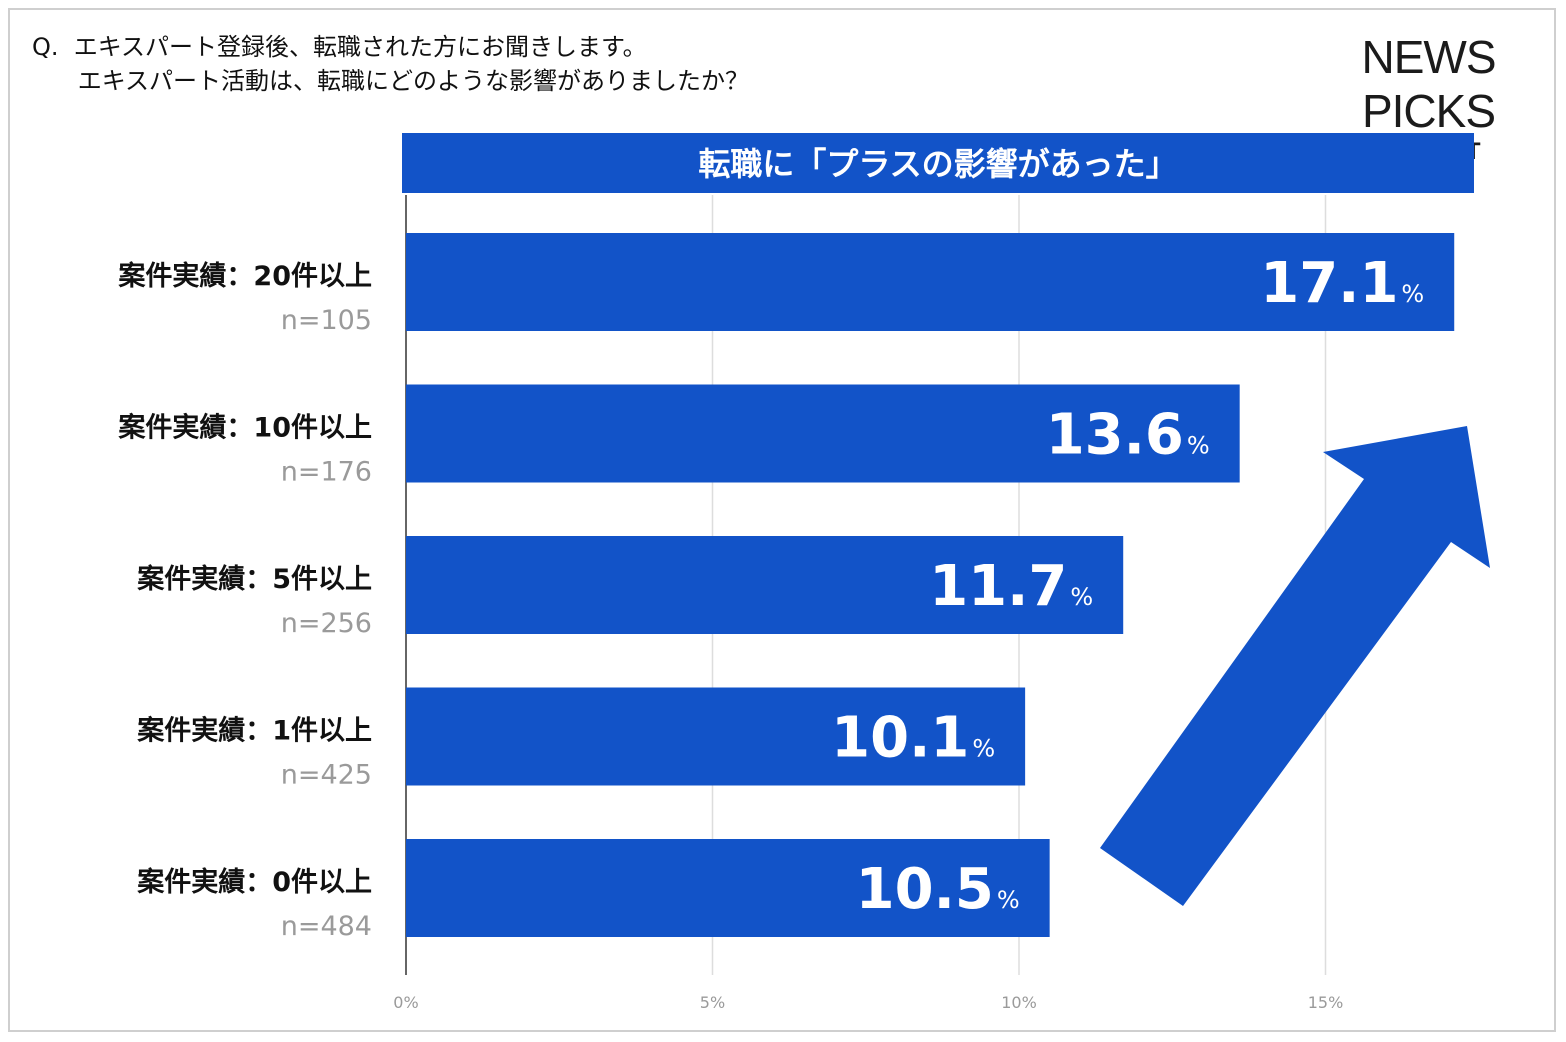 Image resolution: width=1566 pixels, height=1042 pixels. Describe the element at coordinates (326, 926) in the screenshot. I see `sample-size-label: n=484` at that location.